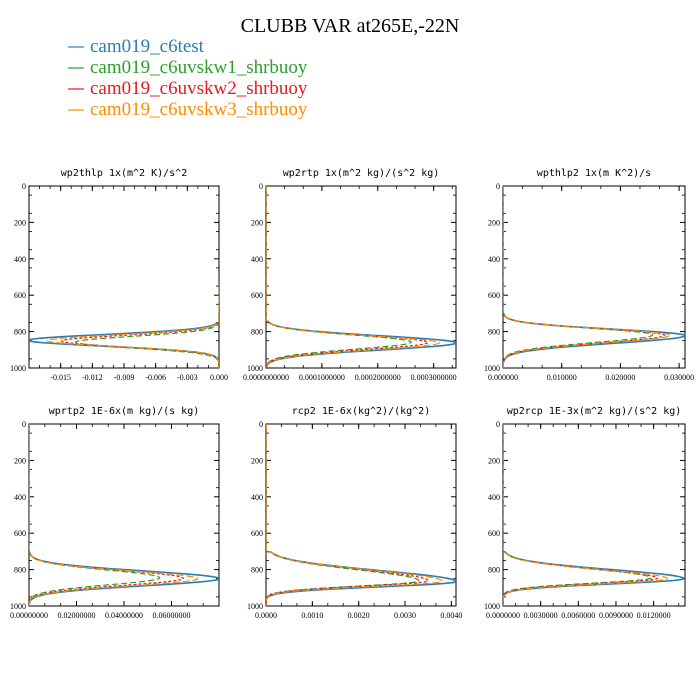  I want to click on x-tick-label: 0.000, so click(219, 377).